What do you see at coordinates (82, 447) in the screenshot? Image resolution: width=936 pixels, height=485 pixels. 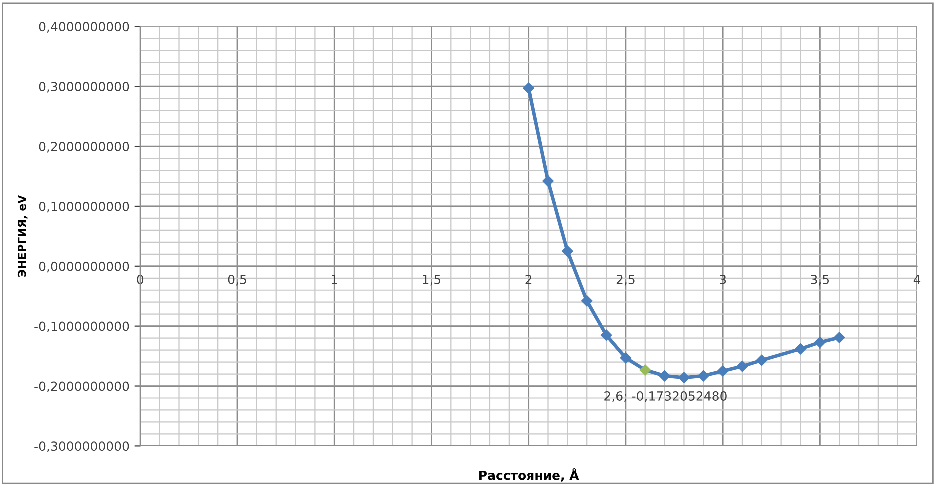 I see `y-tick-label: -0,3000000000` at bounding box center [82, 447].